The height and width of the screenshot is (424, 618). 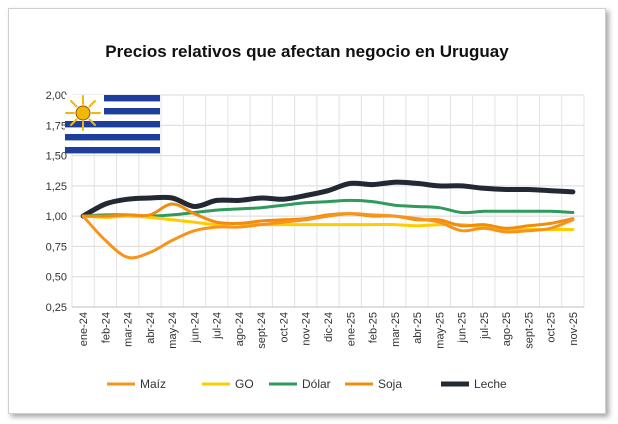 What do you see at coordinates (396, 329) in the screenshot?
I see `x-tick-label: mar-25` at bounding box center [396, 329].